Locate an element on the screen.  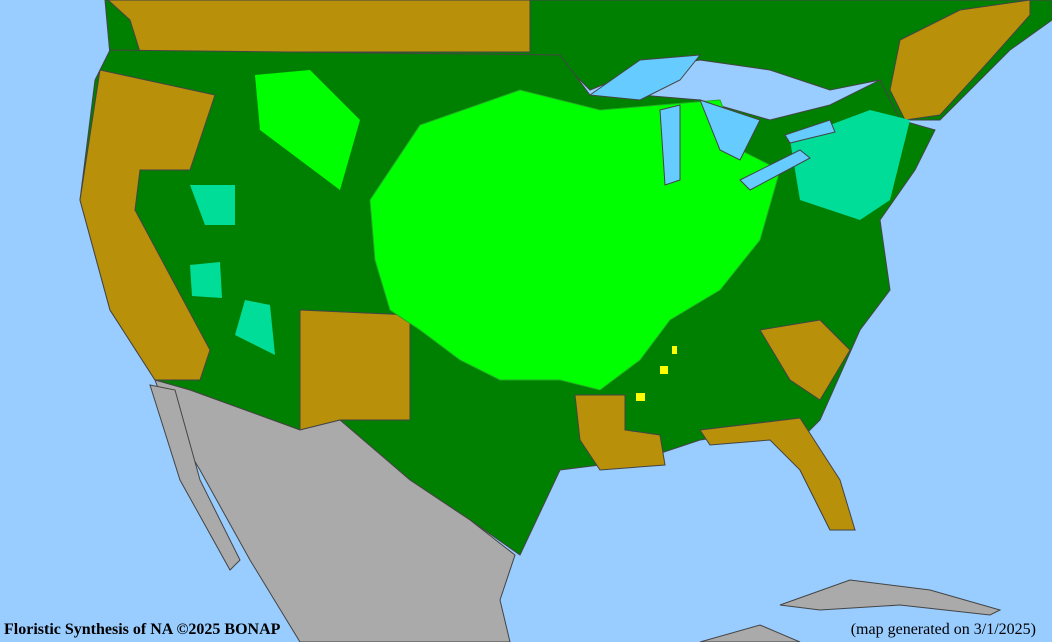
southeast-absent is located at coordinates (777, 474).